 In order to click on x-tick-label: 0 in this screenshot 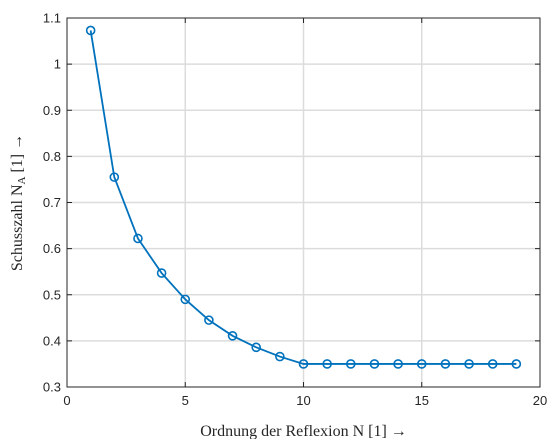, I will do `click(66, 400)`.